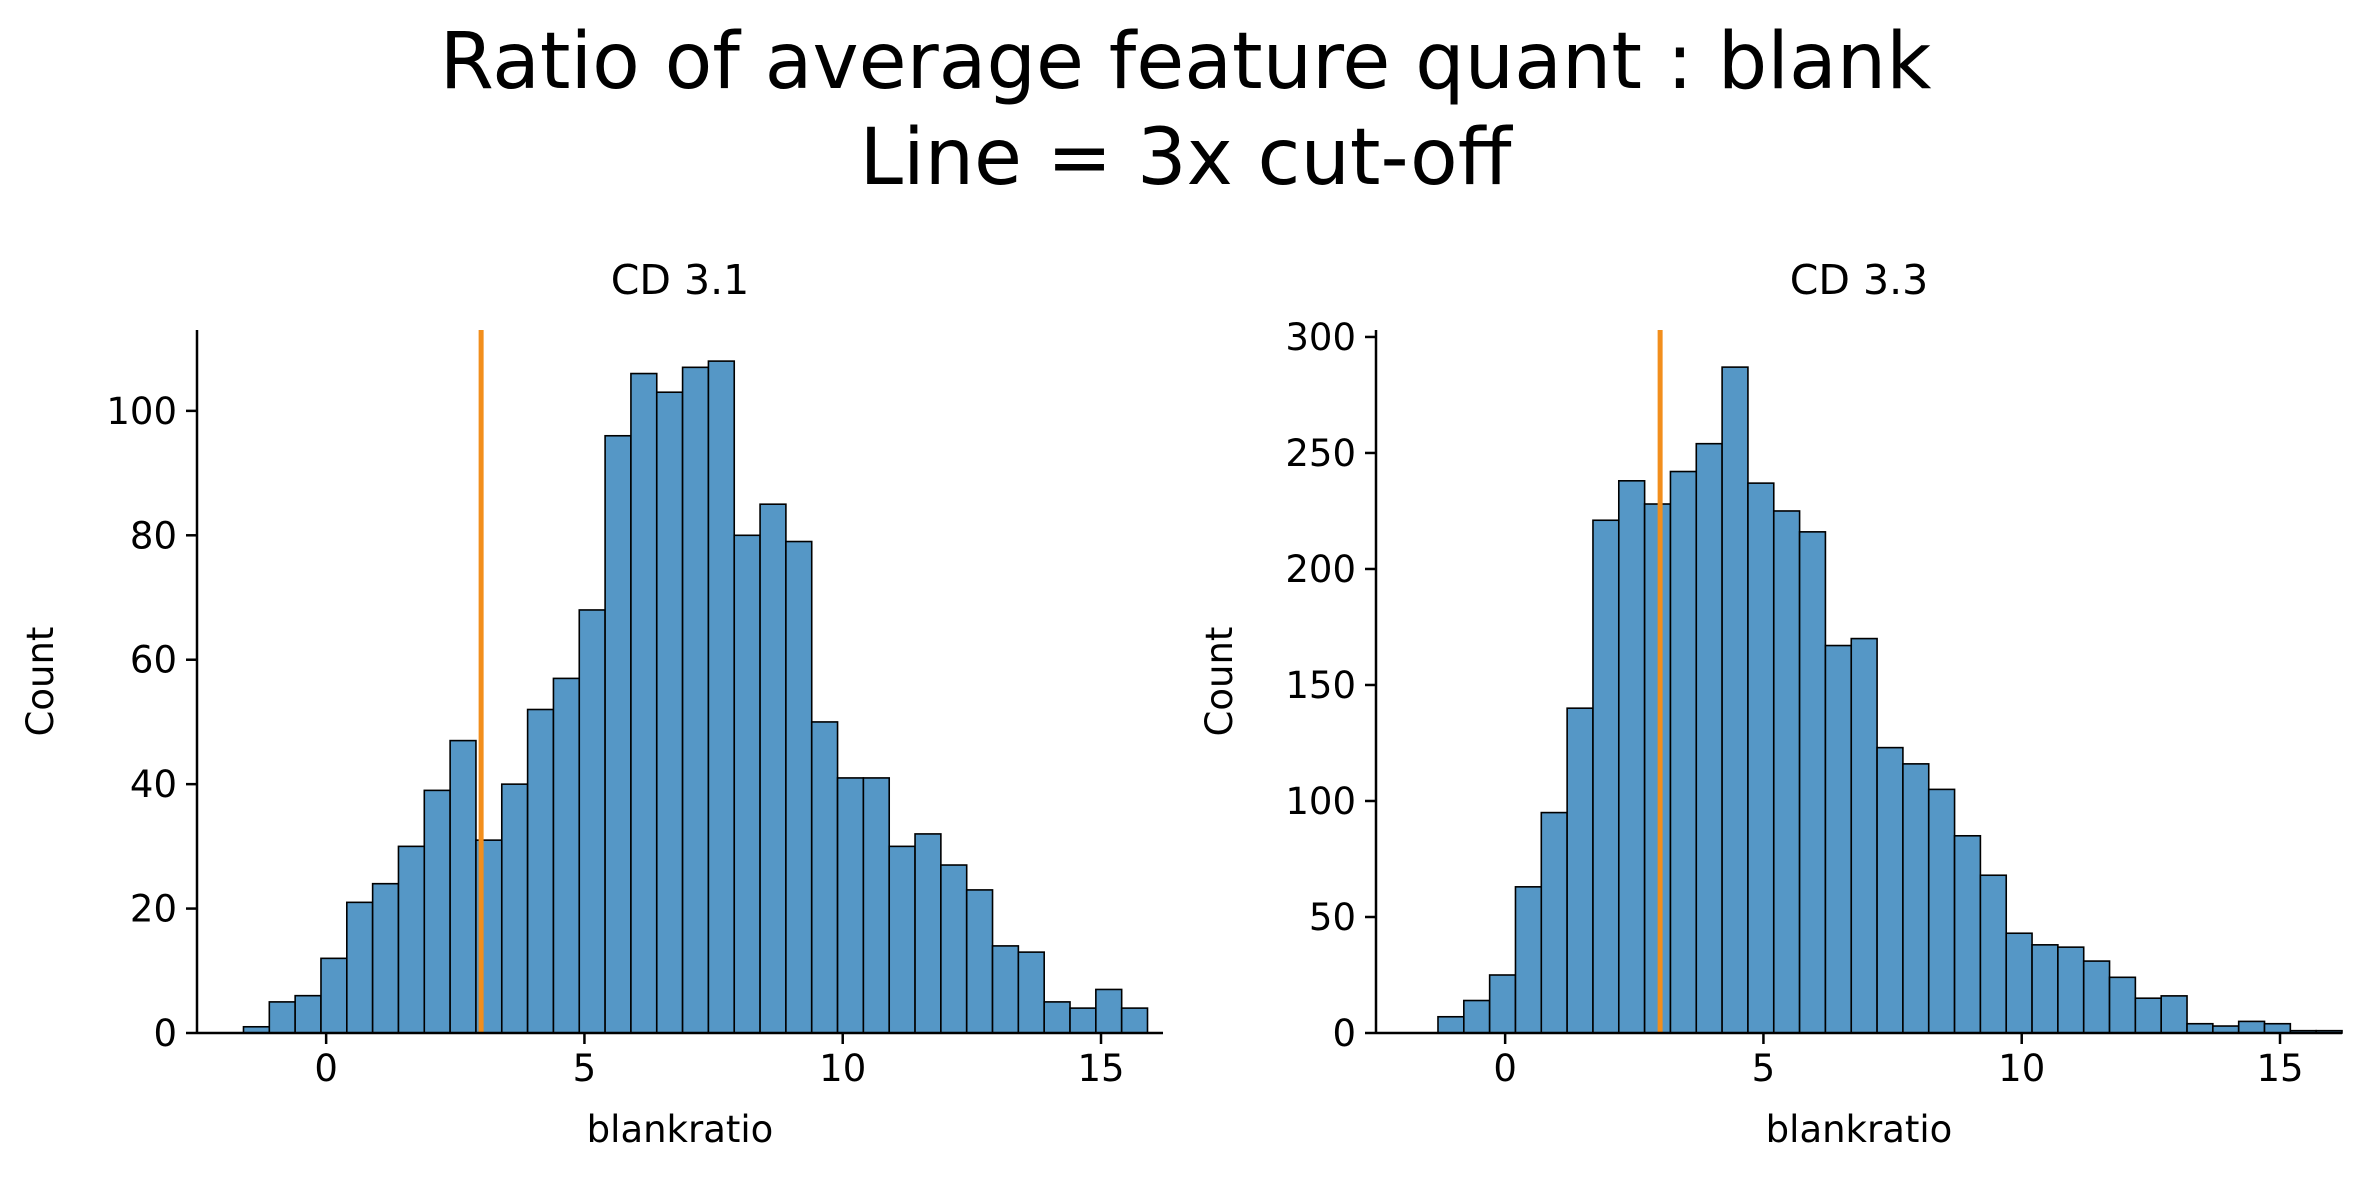 This screenshot has width=2371, height=1191. What do you see at coordinates (1320, 453) in the screenshot?
I see `y-tick-label: 250` at bounding box center [1320, 453].